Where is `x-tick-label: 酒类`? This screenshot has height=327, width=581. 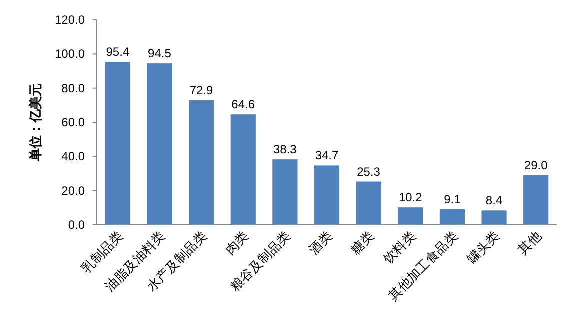 x-tick-label: 酒类 is located at coordinates (321, 243).